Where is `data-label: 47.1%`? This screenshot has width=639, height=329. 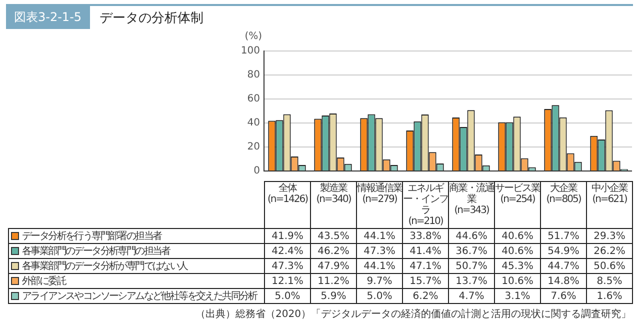
data-label: 47.1% is located at coordinates (425, 266).